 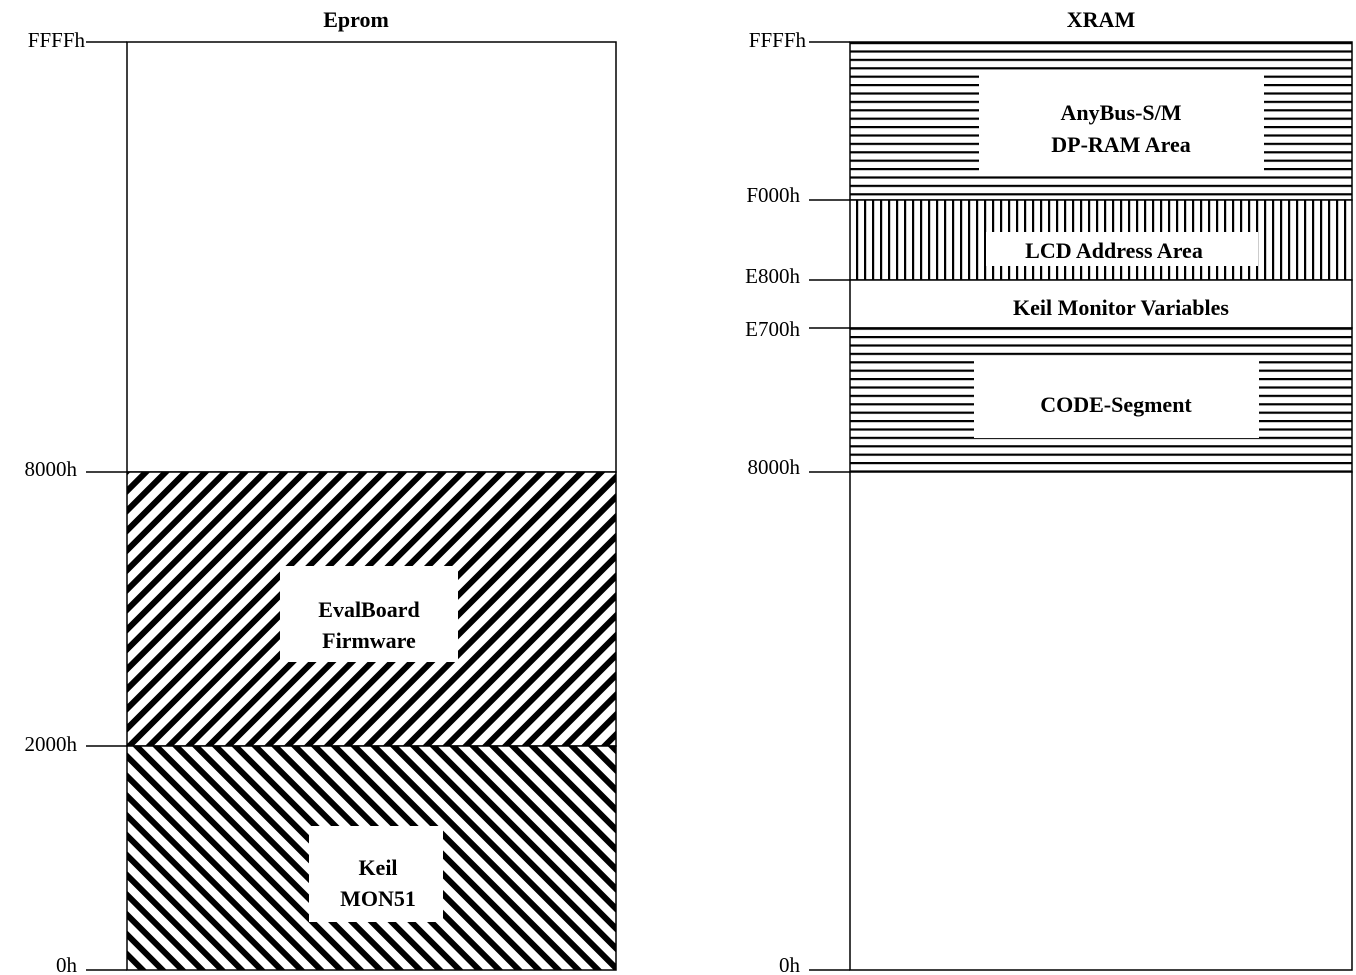 I want to click on eprom-address-0h: 0h, so click(x=67, y=964).